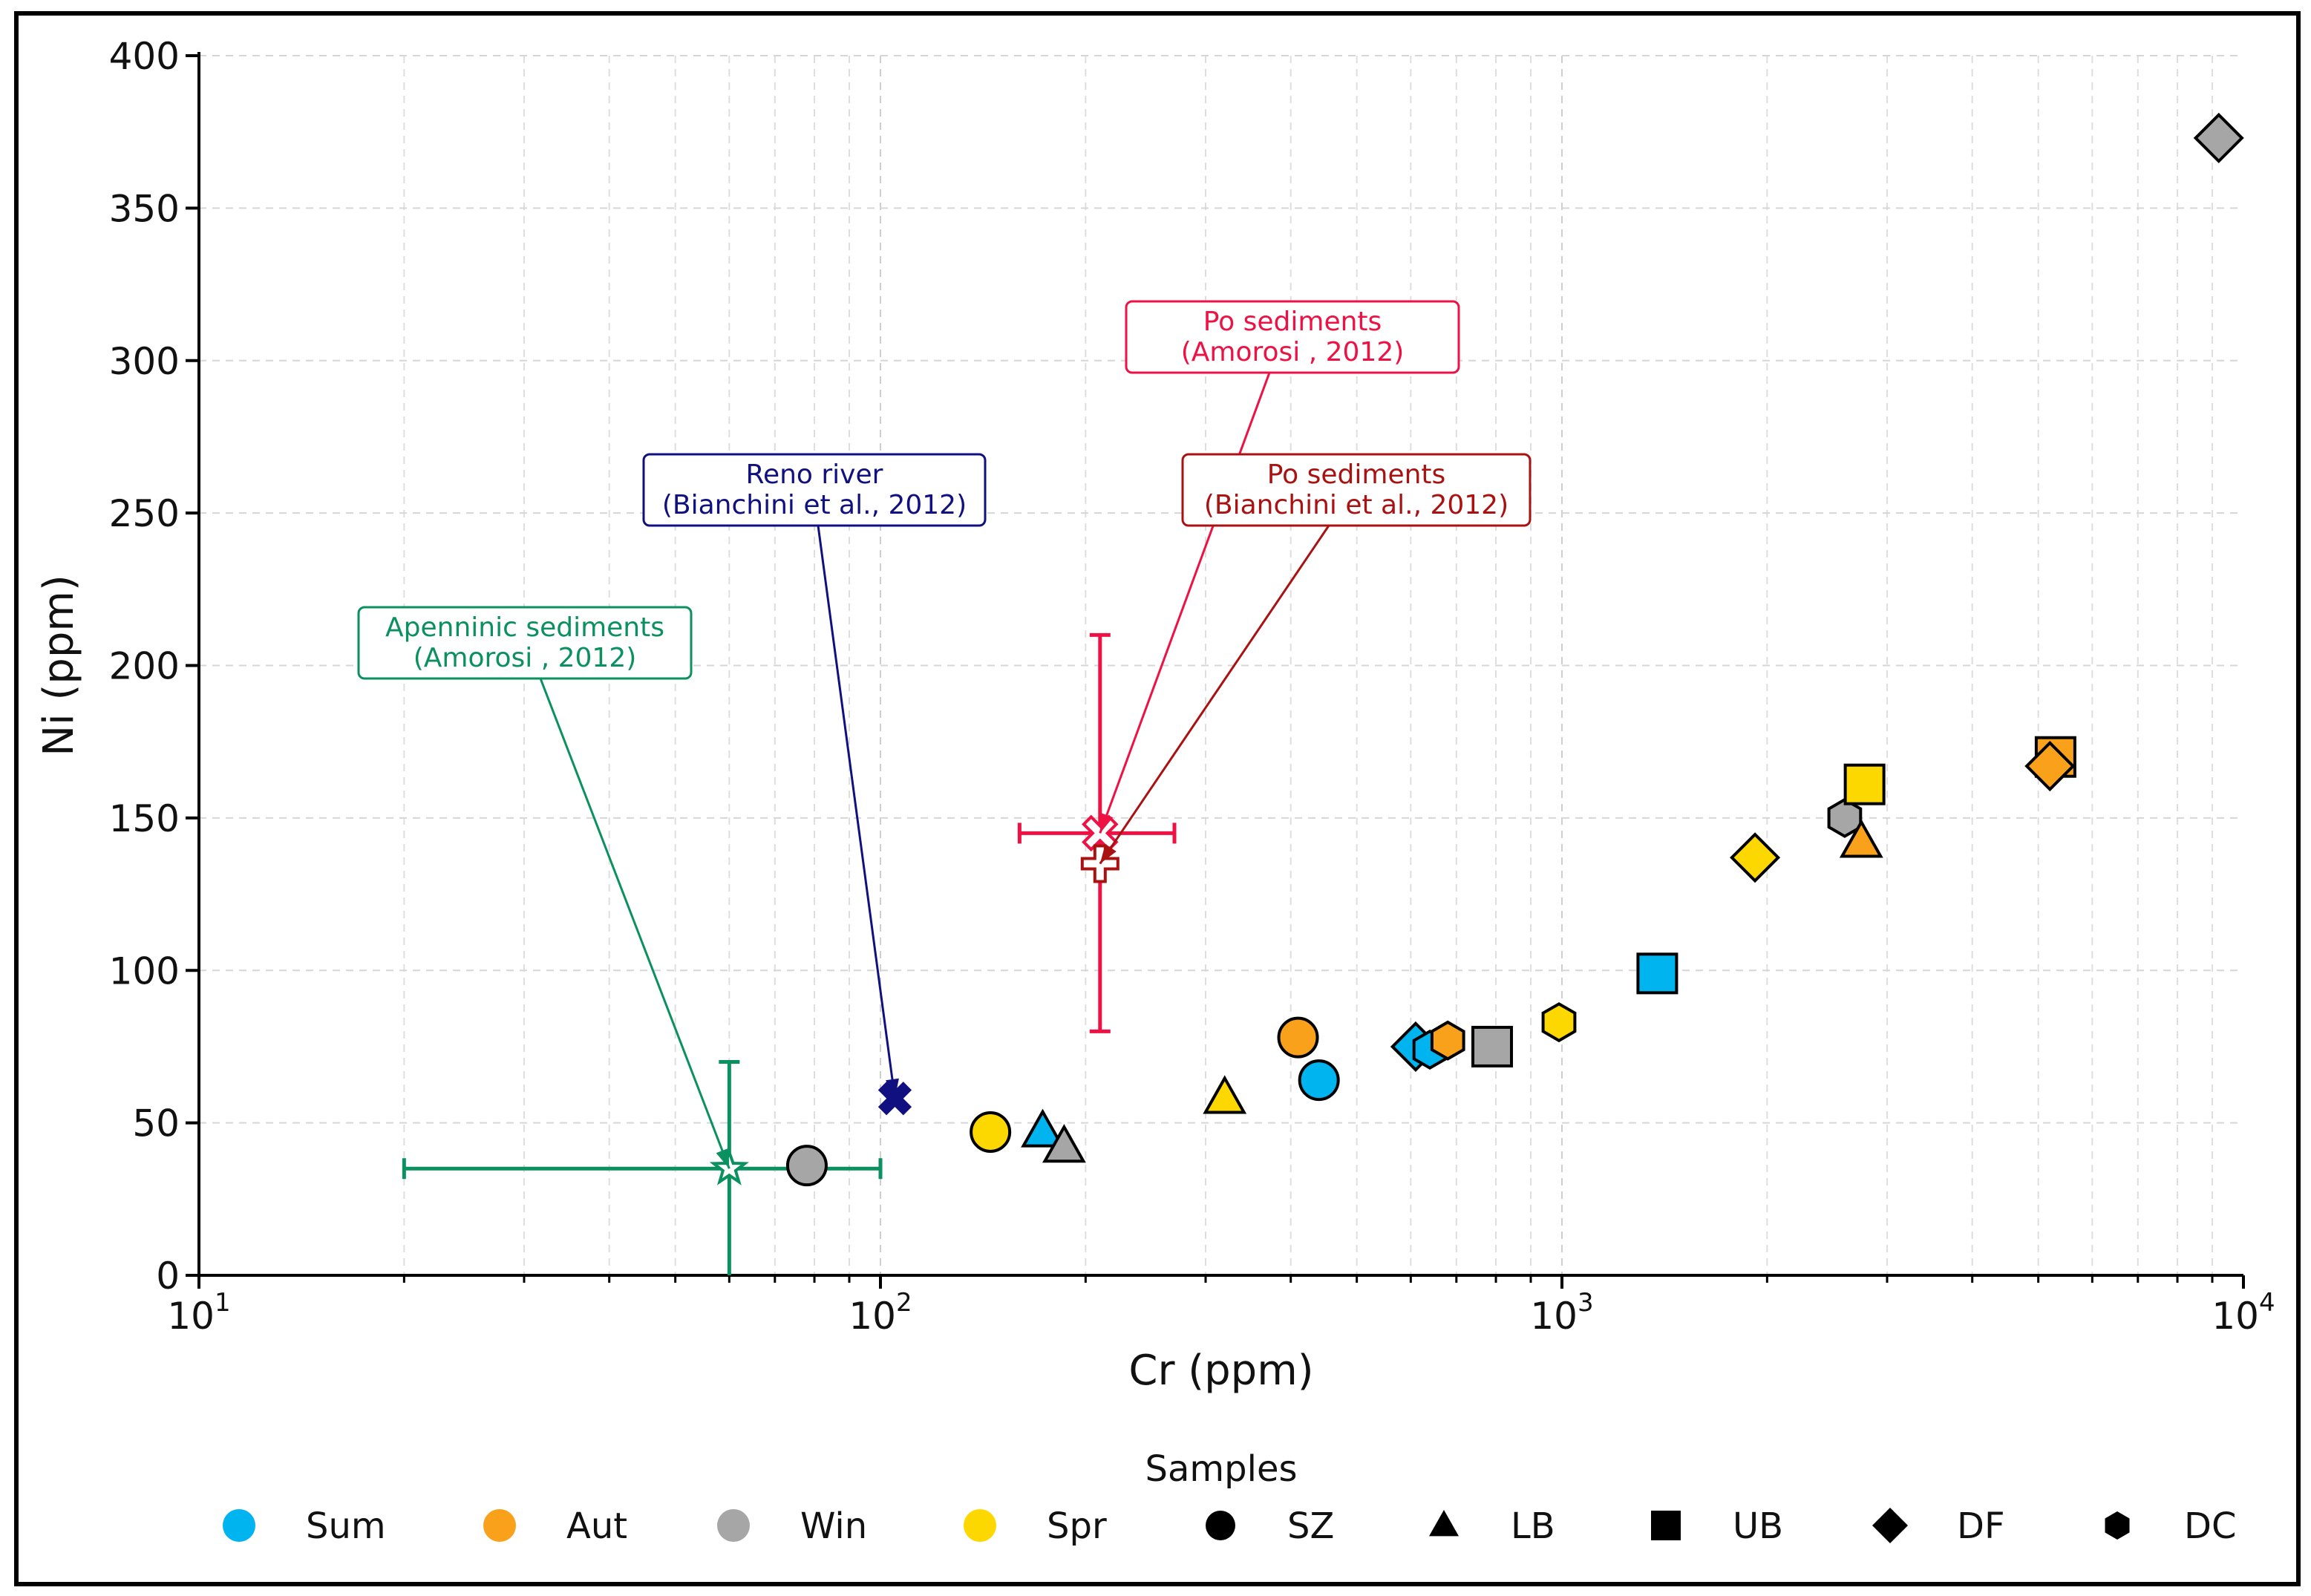 This screenshot has width=2311, height=1596. What do you see at coordinates (1292, 322) in the screenshot?
I see `po_amorosi-label-line1: Po sediments` at bounding box center [1292, 322].